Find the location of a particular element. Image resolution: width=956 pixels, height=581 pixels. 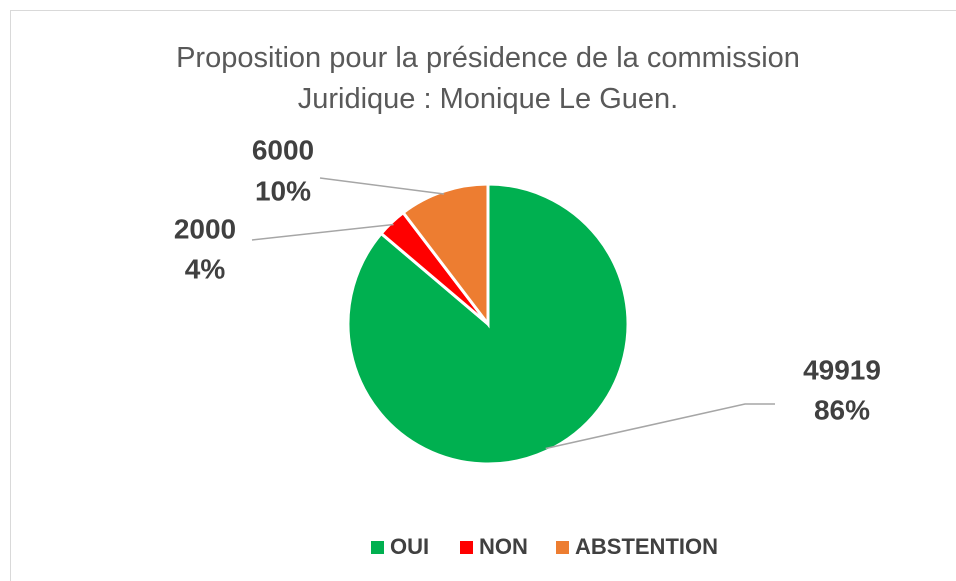

percent-label: 4% is located at coordinates (205, 268).